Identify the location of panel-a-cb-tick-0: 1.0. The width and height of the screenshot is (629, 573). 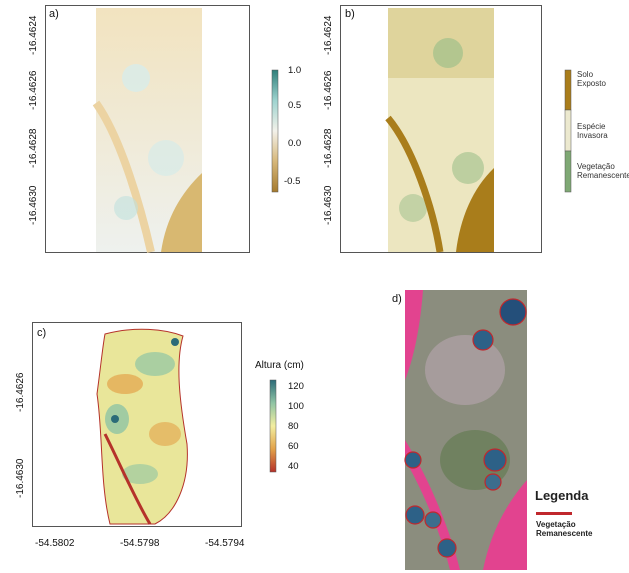
(295, 70).